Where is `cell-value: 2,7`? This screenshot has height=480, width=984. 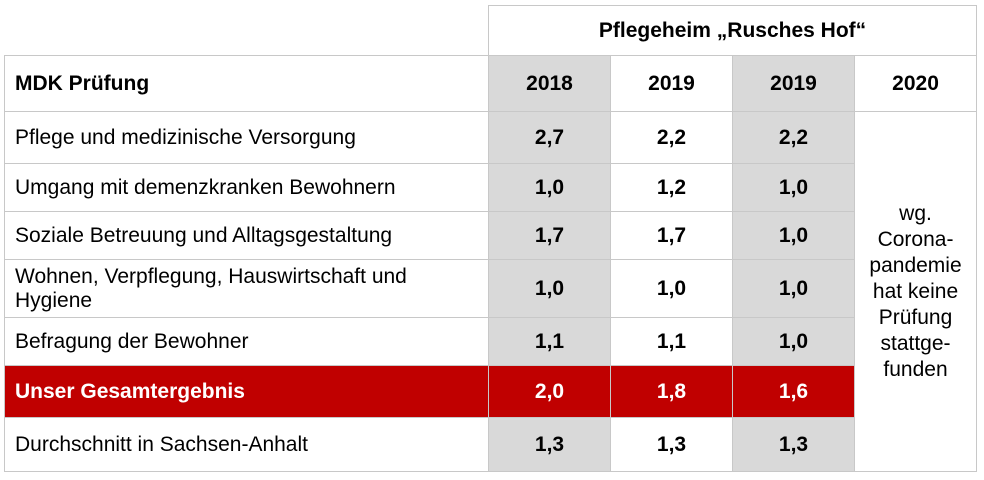 cell-value: 2,7 is located at coordinates (549, 137).